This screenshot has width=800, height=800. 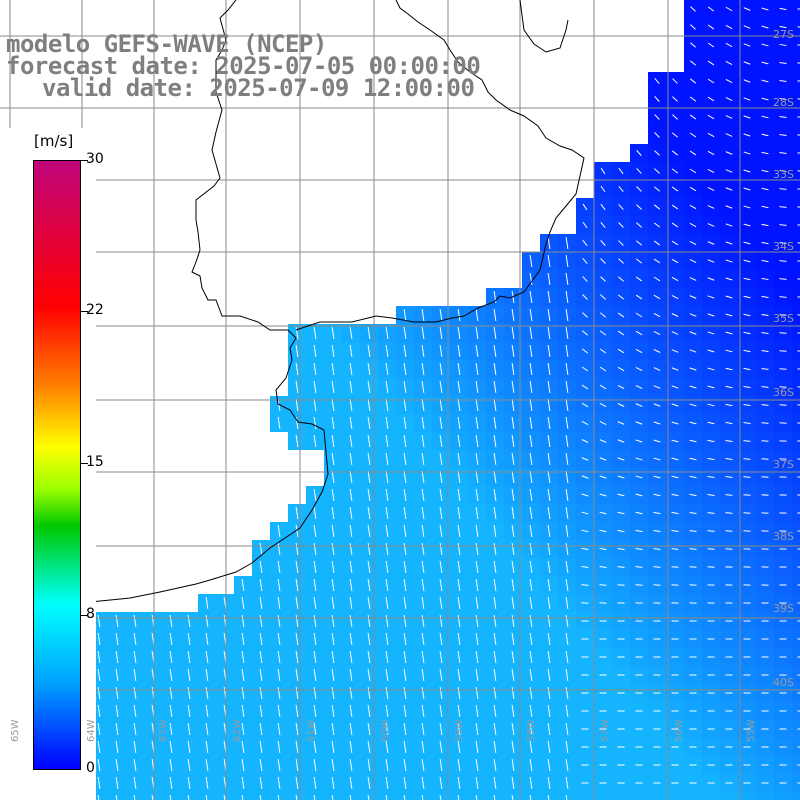 I want to click on lon-label: 59W, so click(x=459, y=730).